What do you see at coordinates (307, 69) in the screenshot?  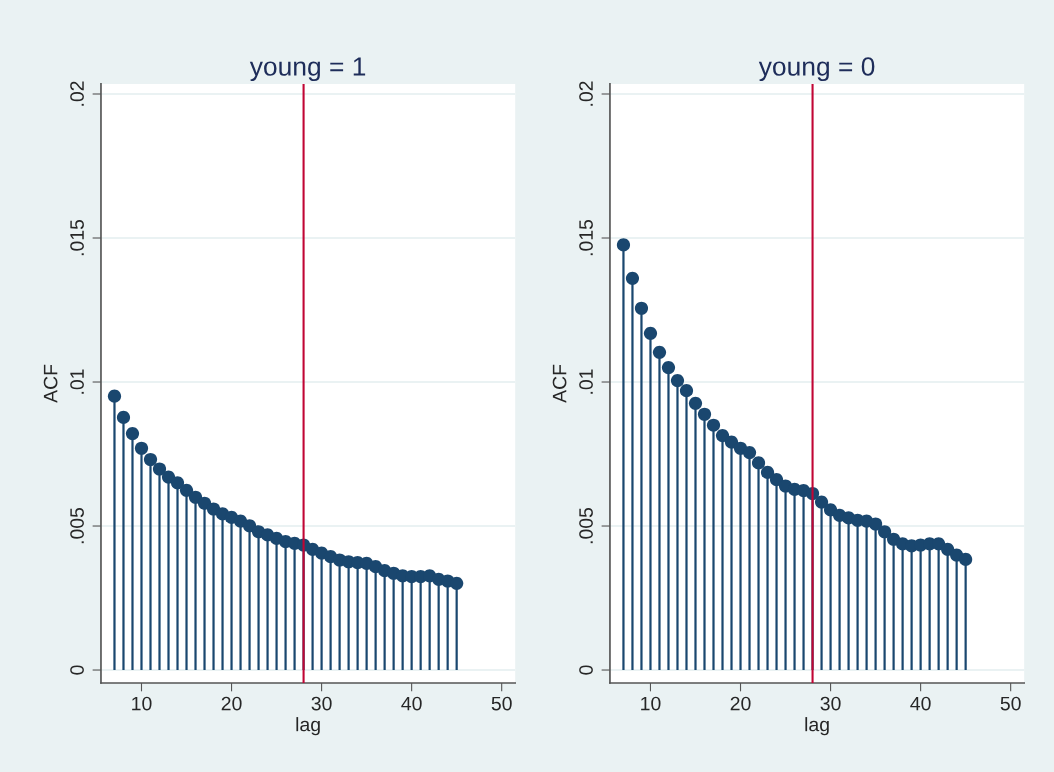 I see `chart-title: young = 1` at bounding box center [307, 69].